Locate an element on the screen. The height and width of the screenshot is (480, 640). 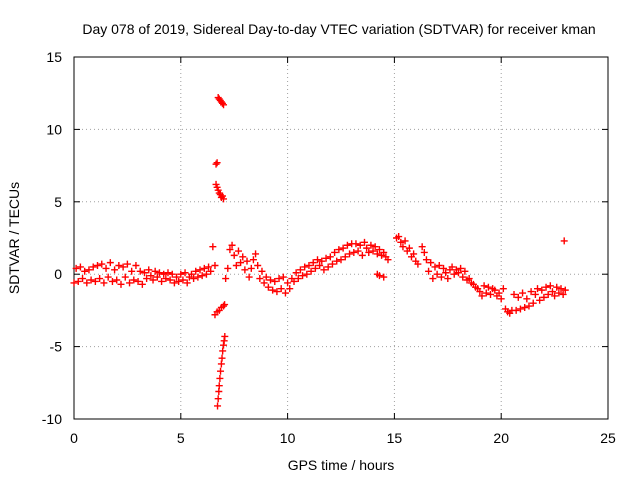
y-tick-label: 15 is located at coordinates (54, 57).